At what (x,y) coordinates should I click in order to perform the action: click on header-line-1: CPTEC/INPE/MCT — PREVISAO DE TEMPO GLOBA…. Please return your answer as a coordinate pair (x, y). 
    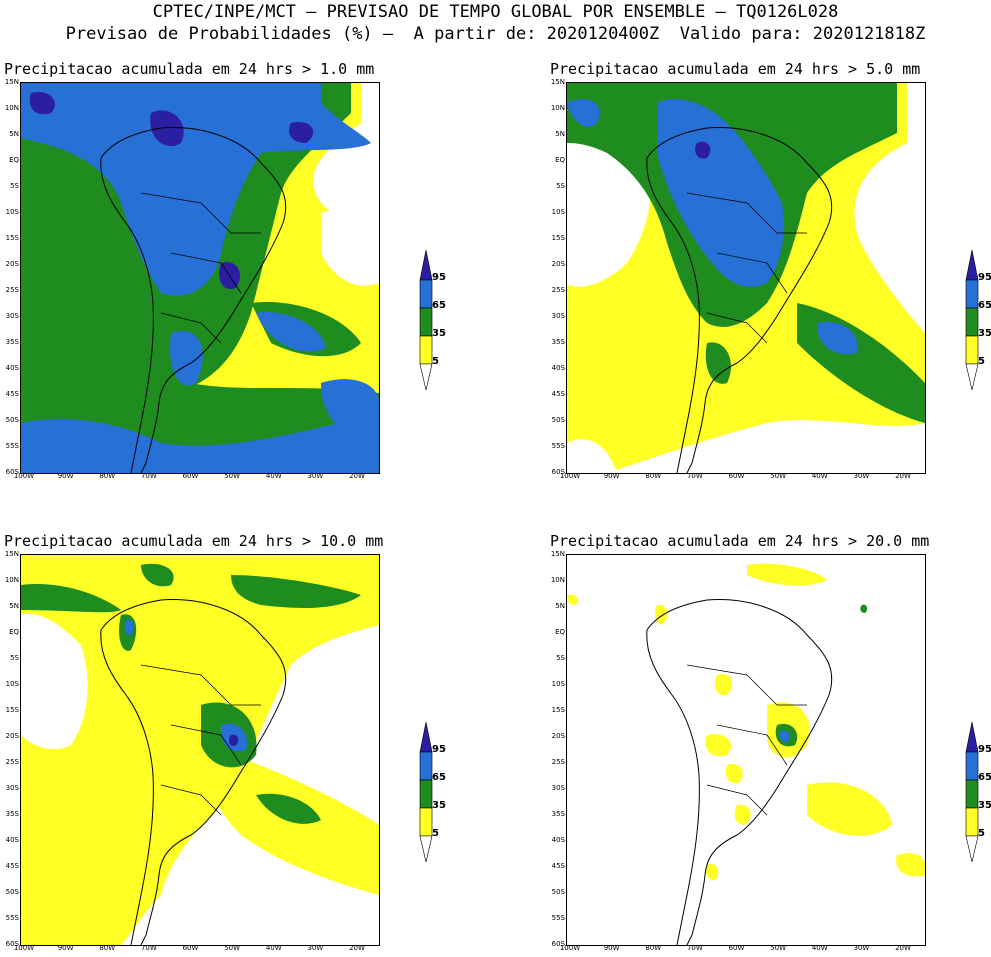
    Looking at the image, I should click on (495, 12).